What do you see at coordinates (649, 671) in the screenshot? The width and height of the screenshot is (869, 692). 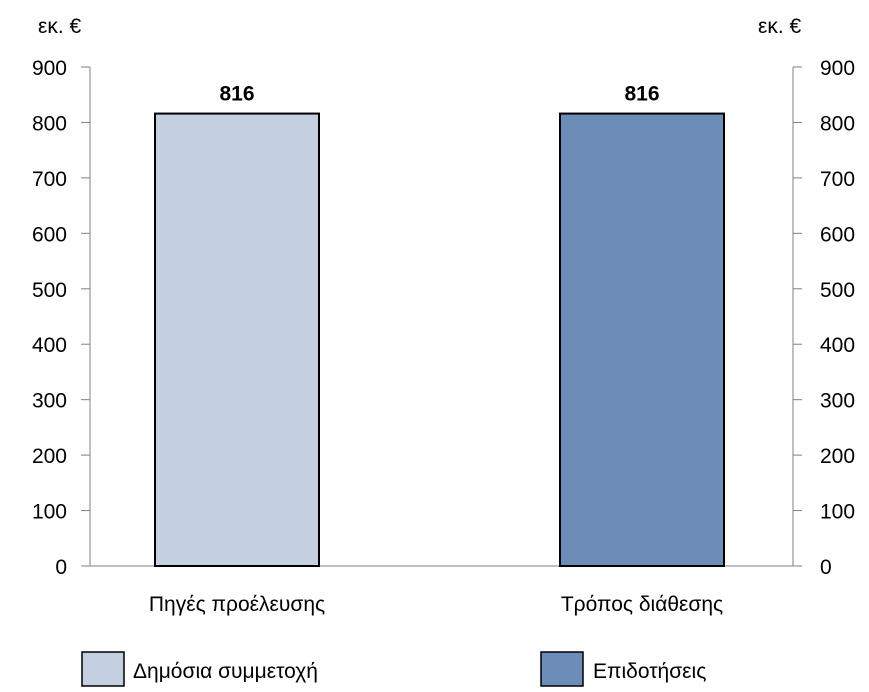 I see `legend-label: Επιδοτήσεις` at bounding box center [649, 671].